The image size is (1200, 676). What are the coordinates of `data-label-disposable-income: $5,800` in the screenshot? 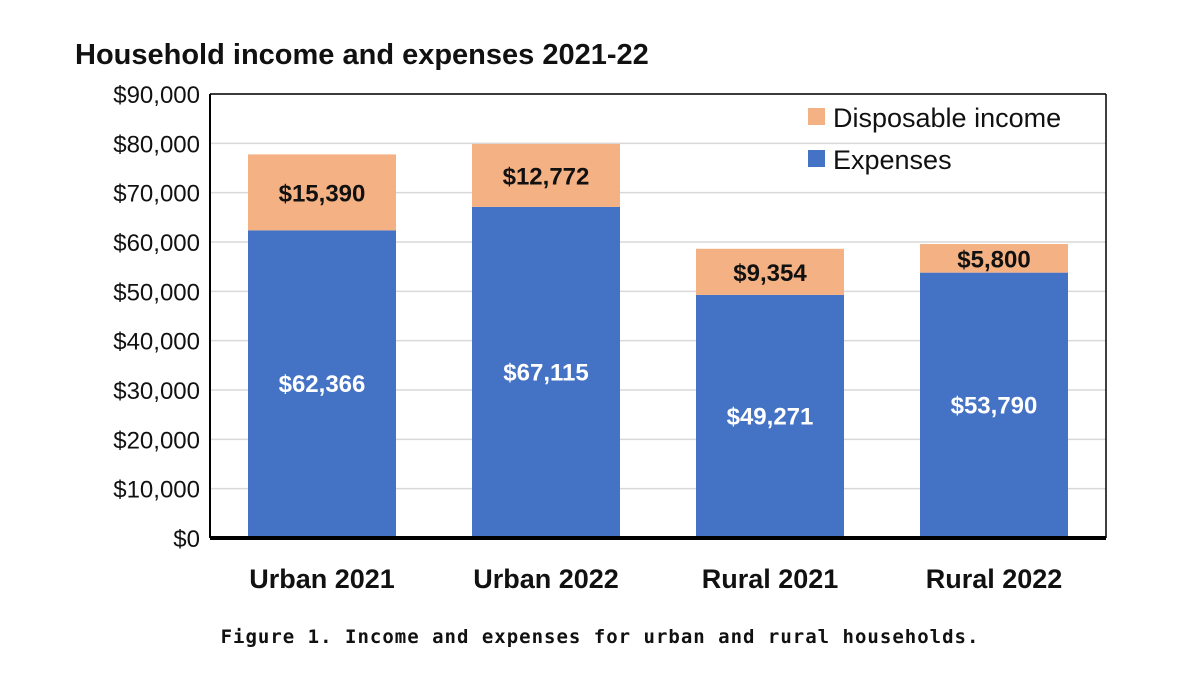 It's located at (993, 259).